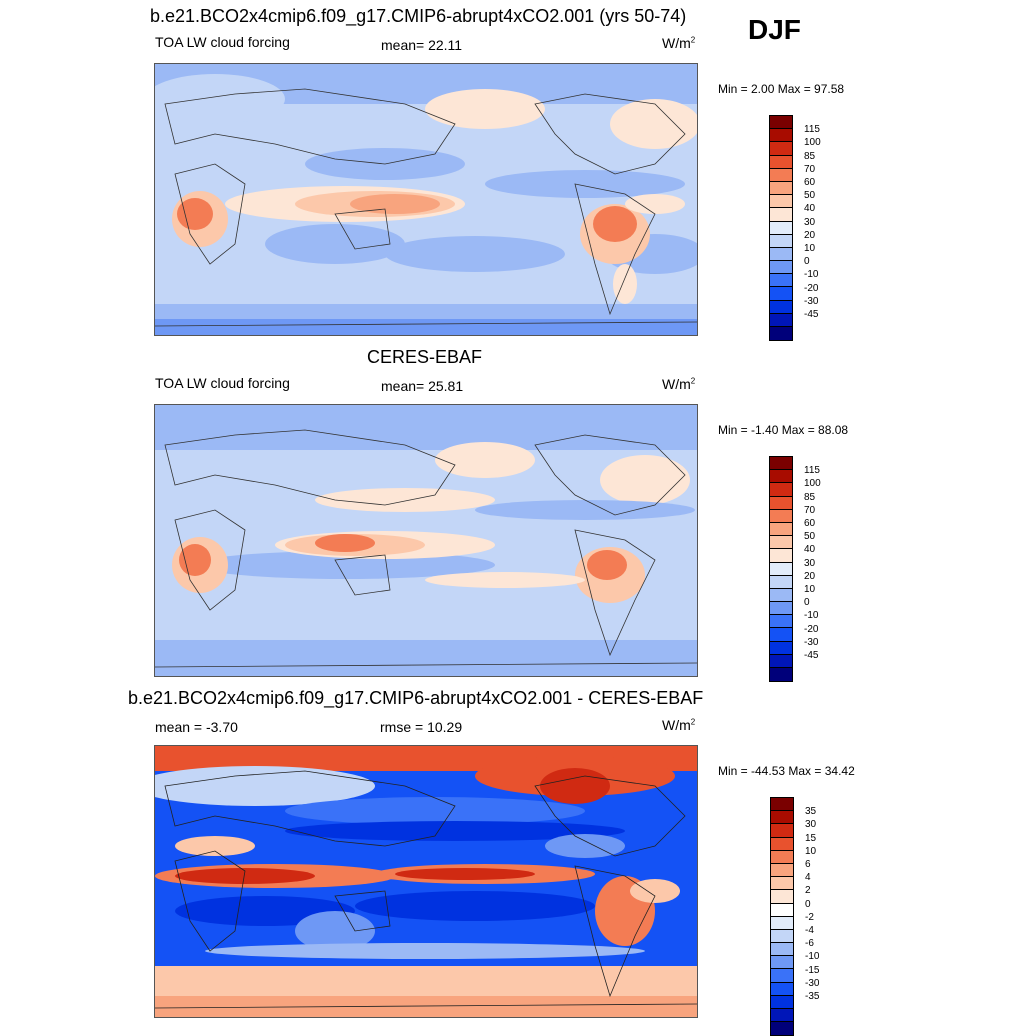  What do you see at coordinates (812, 970) in the screenshot?
I see `colorbar-tick-label: -15` at bounding box center [812, 970].